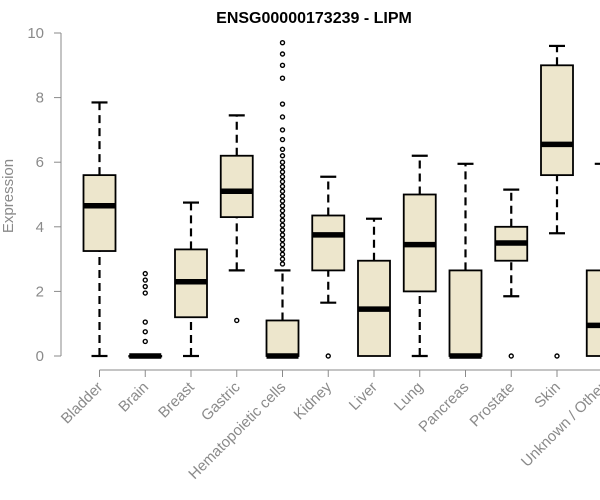  What do you see at coordinates (82, 403) in the screenshot?
I see `x-tick-label: Bladder` at bounding box center [82, 403].